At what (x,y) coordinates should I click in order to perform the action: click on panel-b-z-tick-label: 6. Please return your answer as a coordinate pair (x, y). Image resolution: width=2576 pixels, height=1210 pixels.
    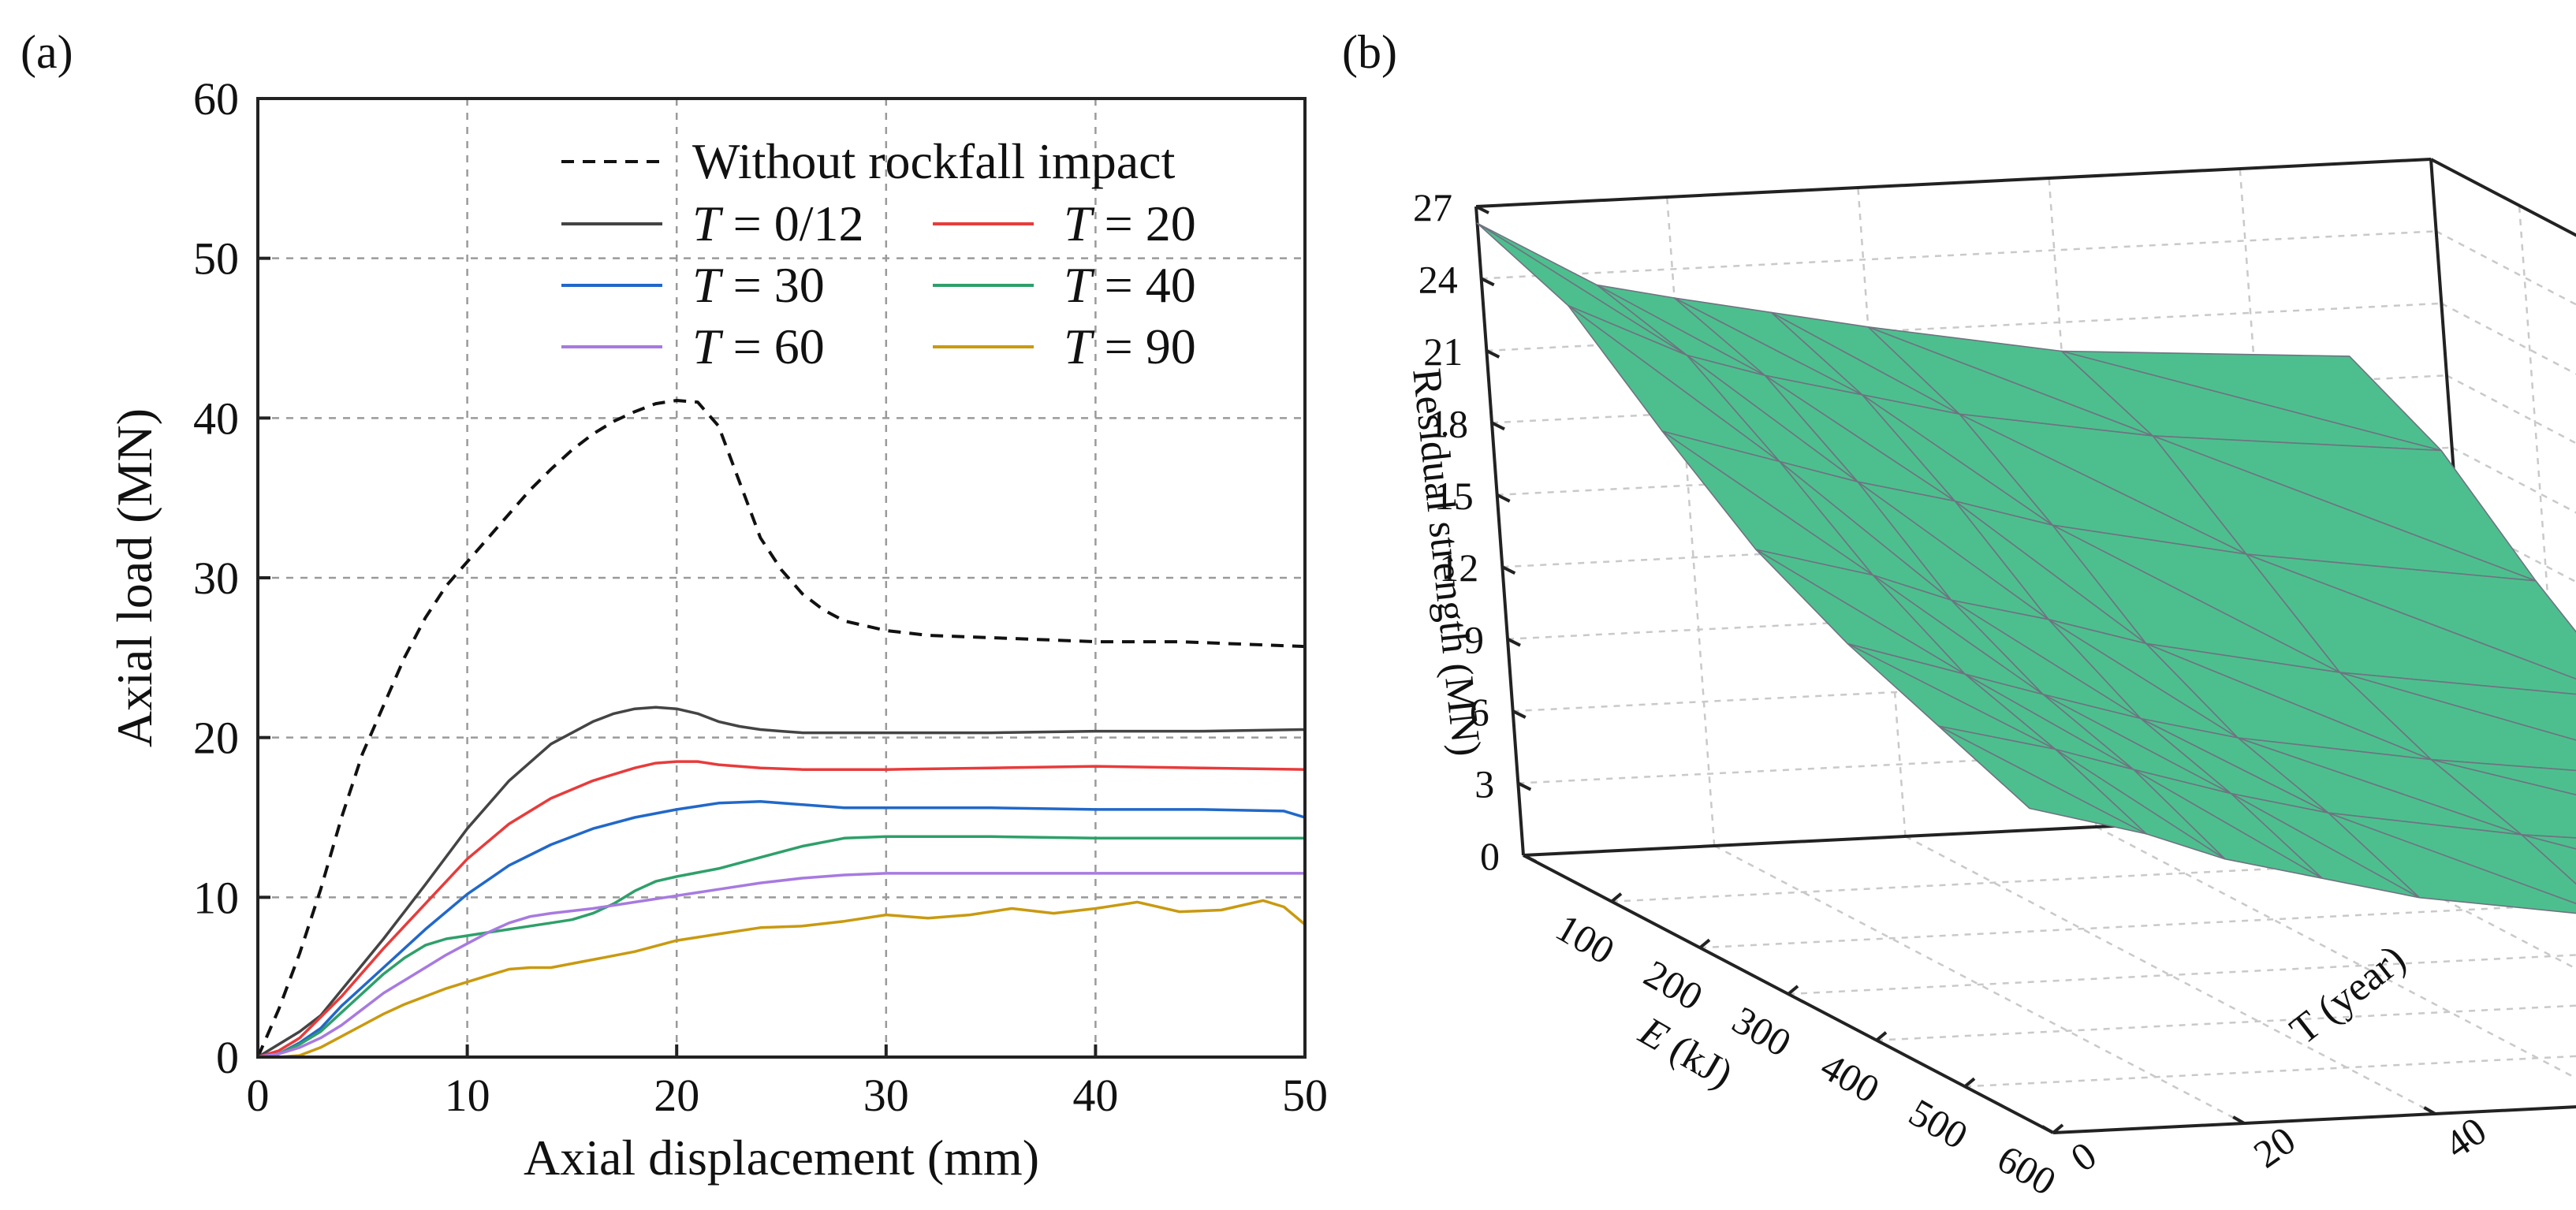
    Looking at the image, I should click on (1479, 712).